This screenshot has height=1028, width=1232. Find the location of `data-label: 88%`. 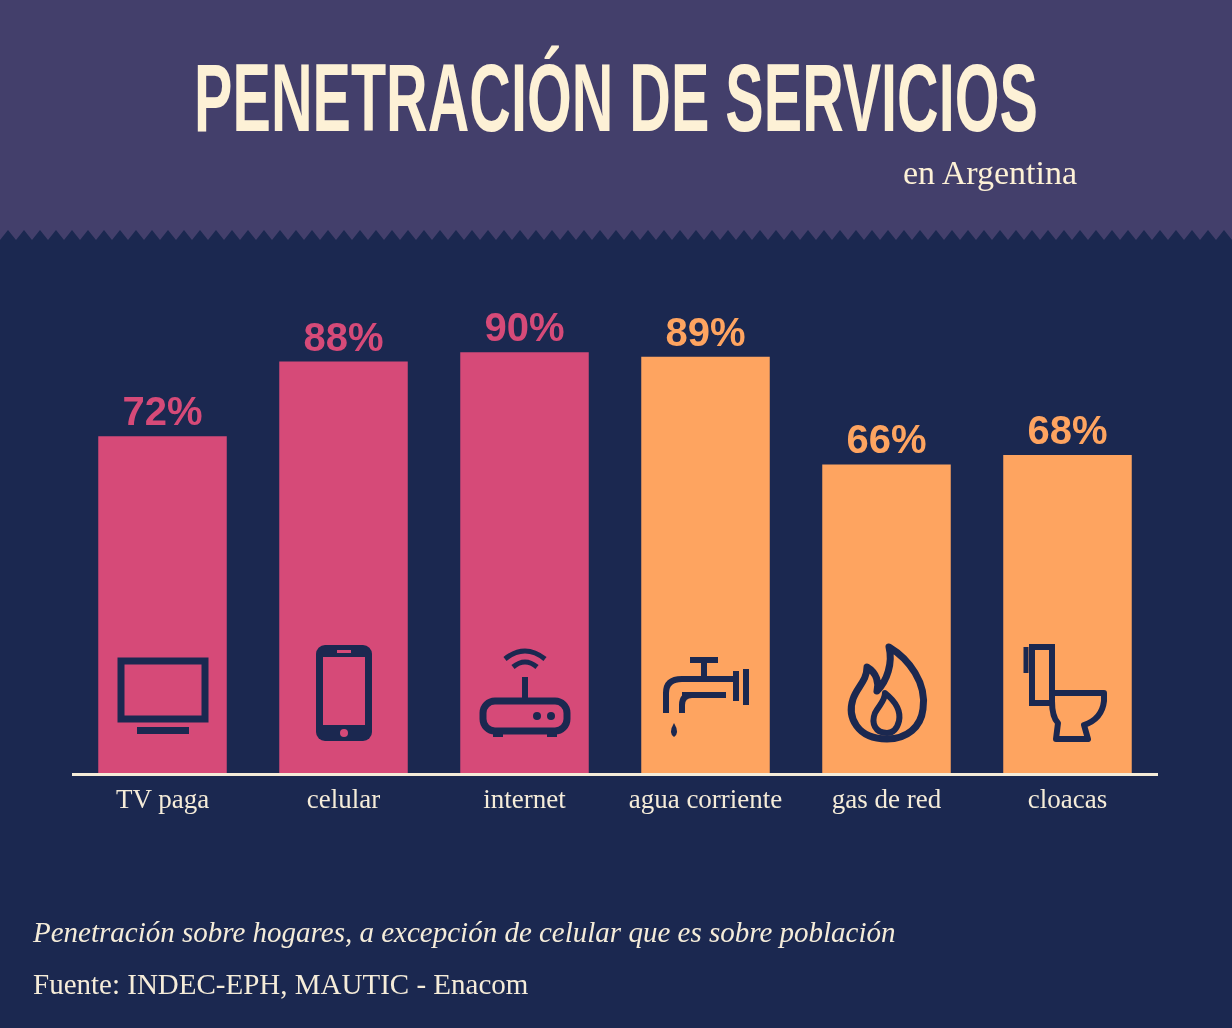

data-label: 88% is located at coordinates (343, 336).